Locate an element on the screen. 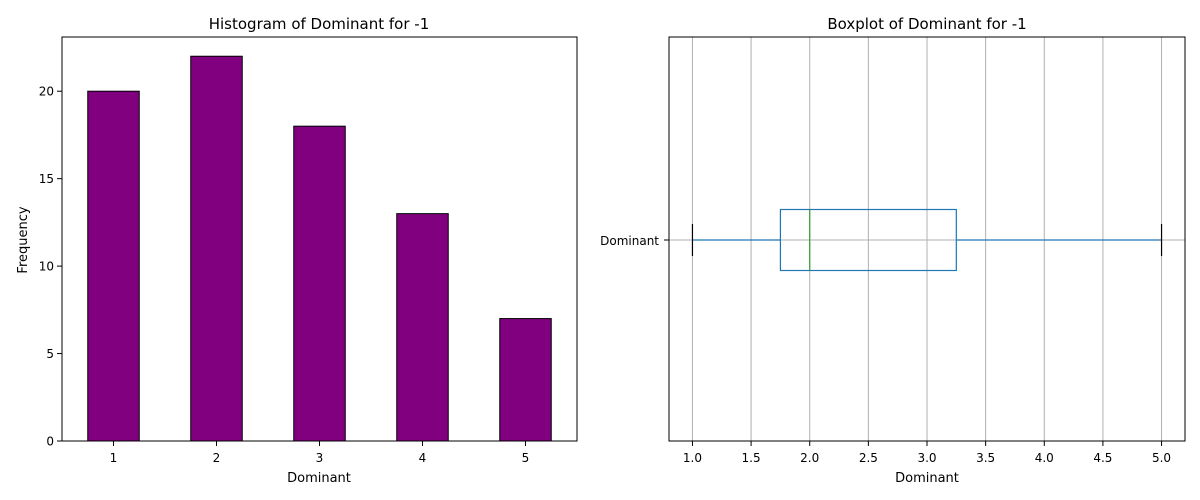 The image size is (1200, 500). histogram-x-tick-label: 5 is located at coordinates (526, 458).